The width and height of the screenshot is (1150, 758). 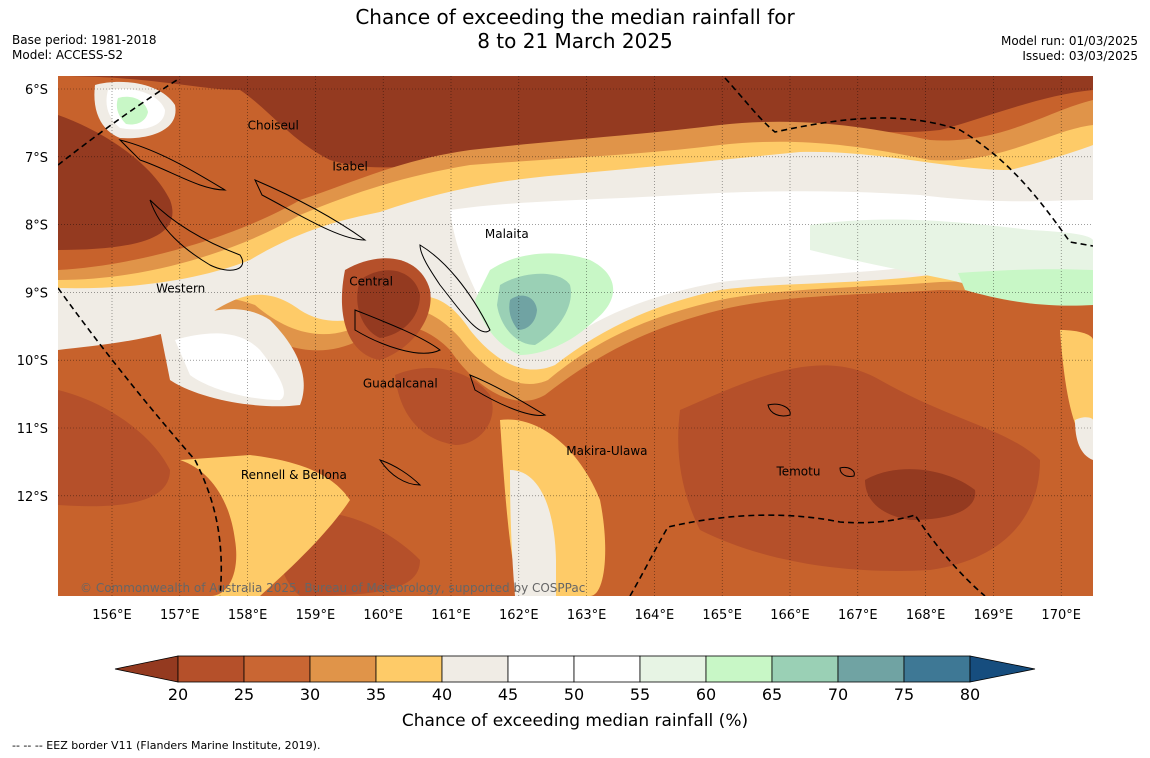 I want to click on eez-south-east, so click(x=807, y=555).